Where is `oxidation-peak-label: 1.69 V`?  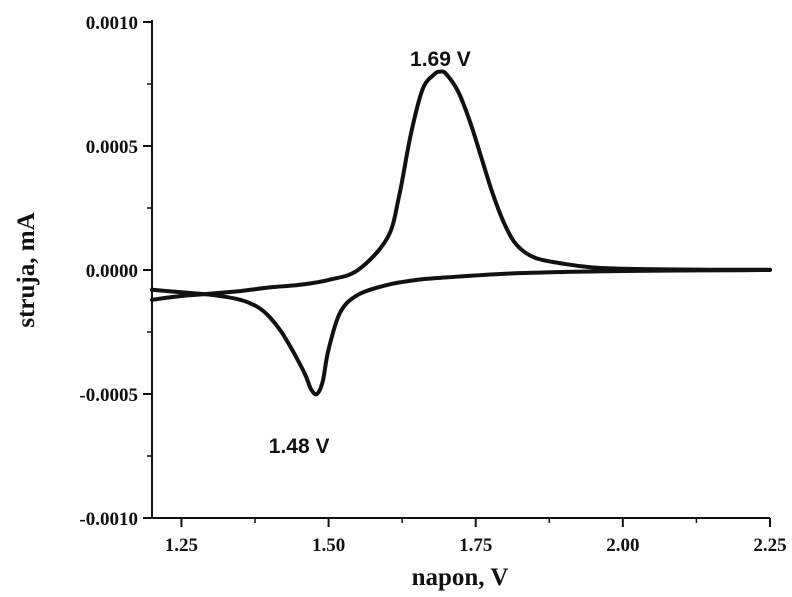 oxidation-peak-label: 1.69 V is located at coordinates (440, 59).